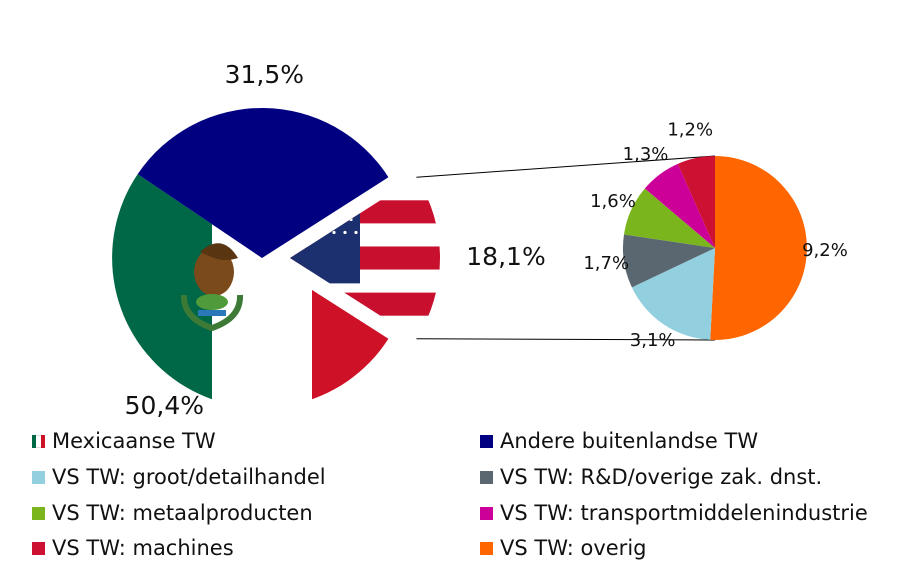 This screenshot has width=908, height=586. Describe the element at coordinates (212, 287) in the screenshot. I see `mexico-coat-of-arms-icon` at that location.